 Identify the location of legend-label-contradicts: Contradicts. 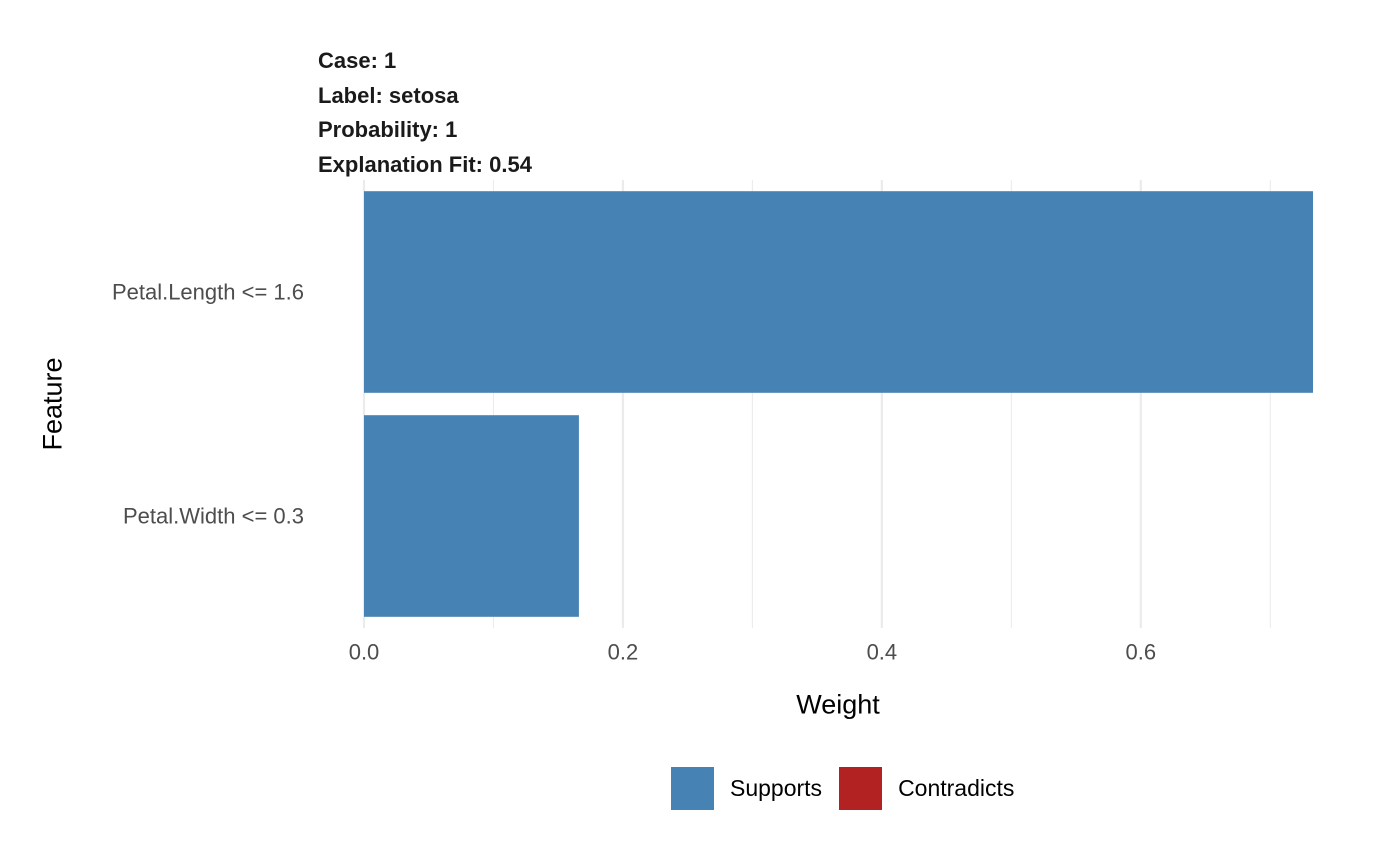
(956, 788).